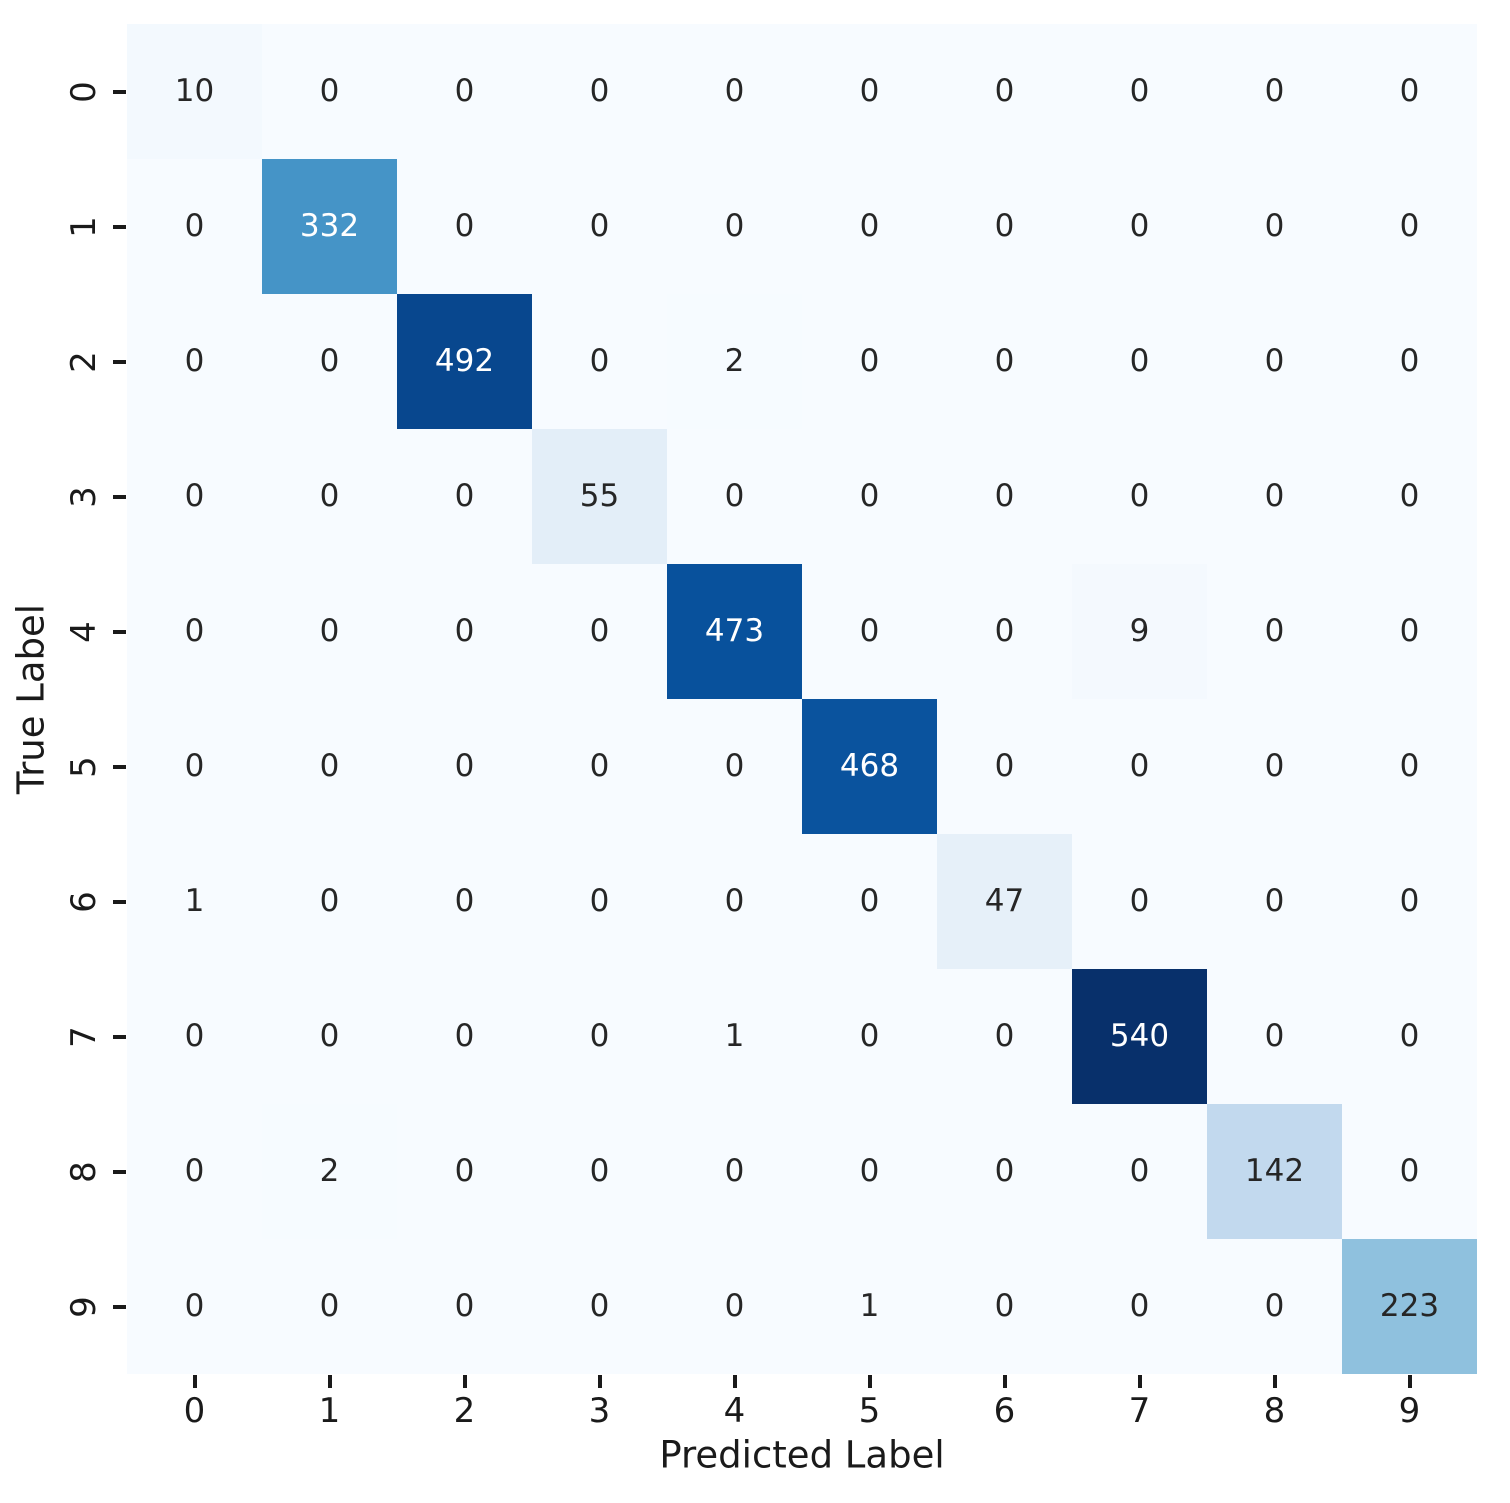 The height and width of the screenshot is (1503, 1510). What do you see at coordinates (802, 1455) in the screenshot?
I see `x-axis-label: Predicted Label` at bounding box center [802, 1455].